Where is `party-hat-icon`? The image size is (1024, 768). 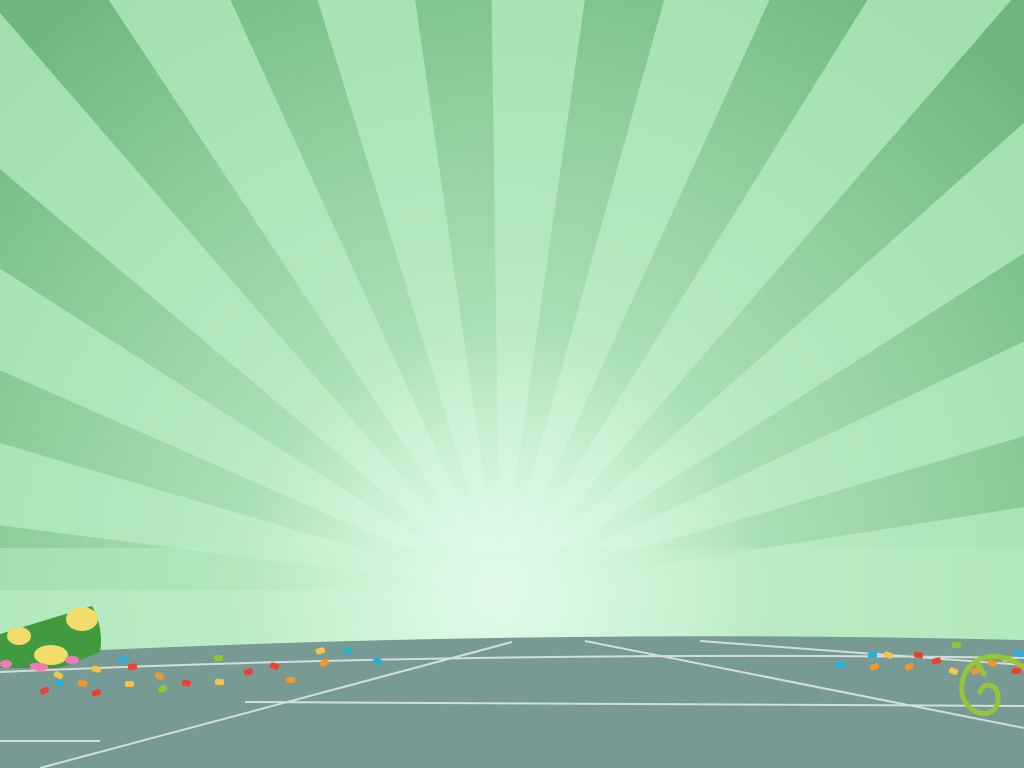 party-hat-icon is located at coordinates (50, 638).